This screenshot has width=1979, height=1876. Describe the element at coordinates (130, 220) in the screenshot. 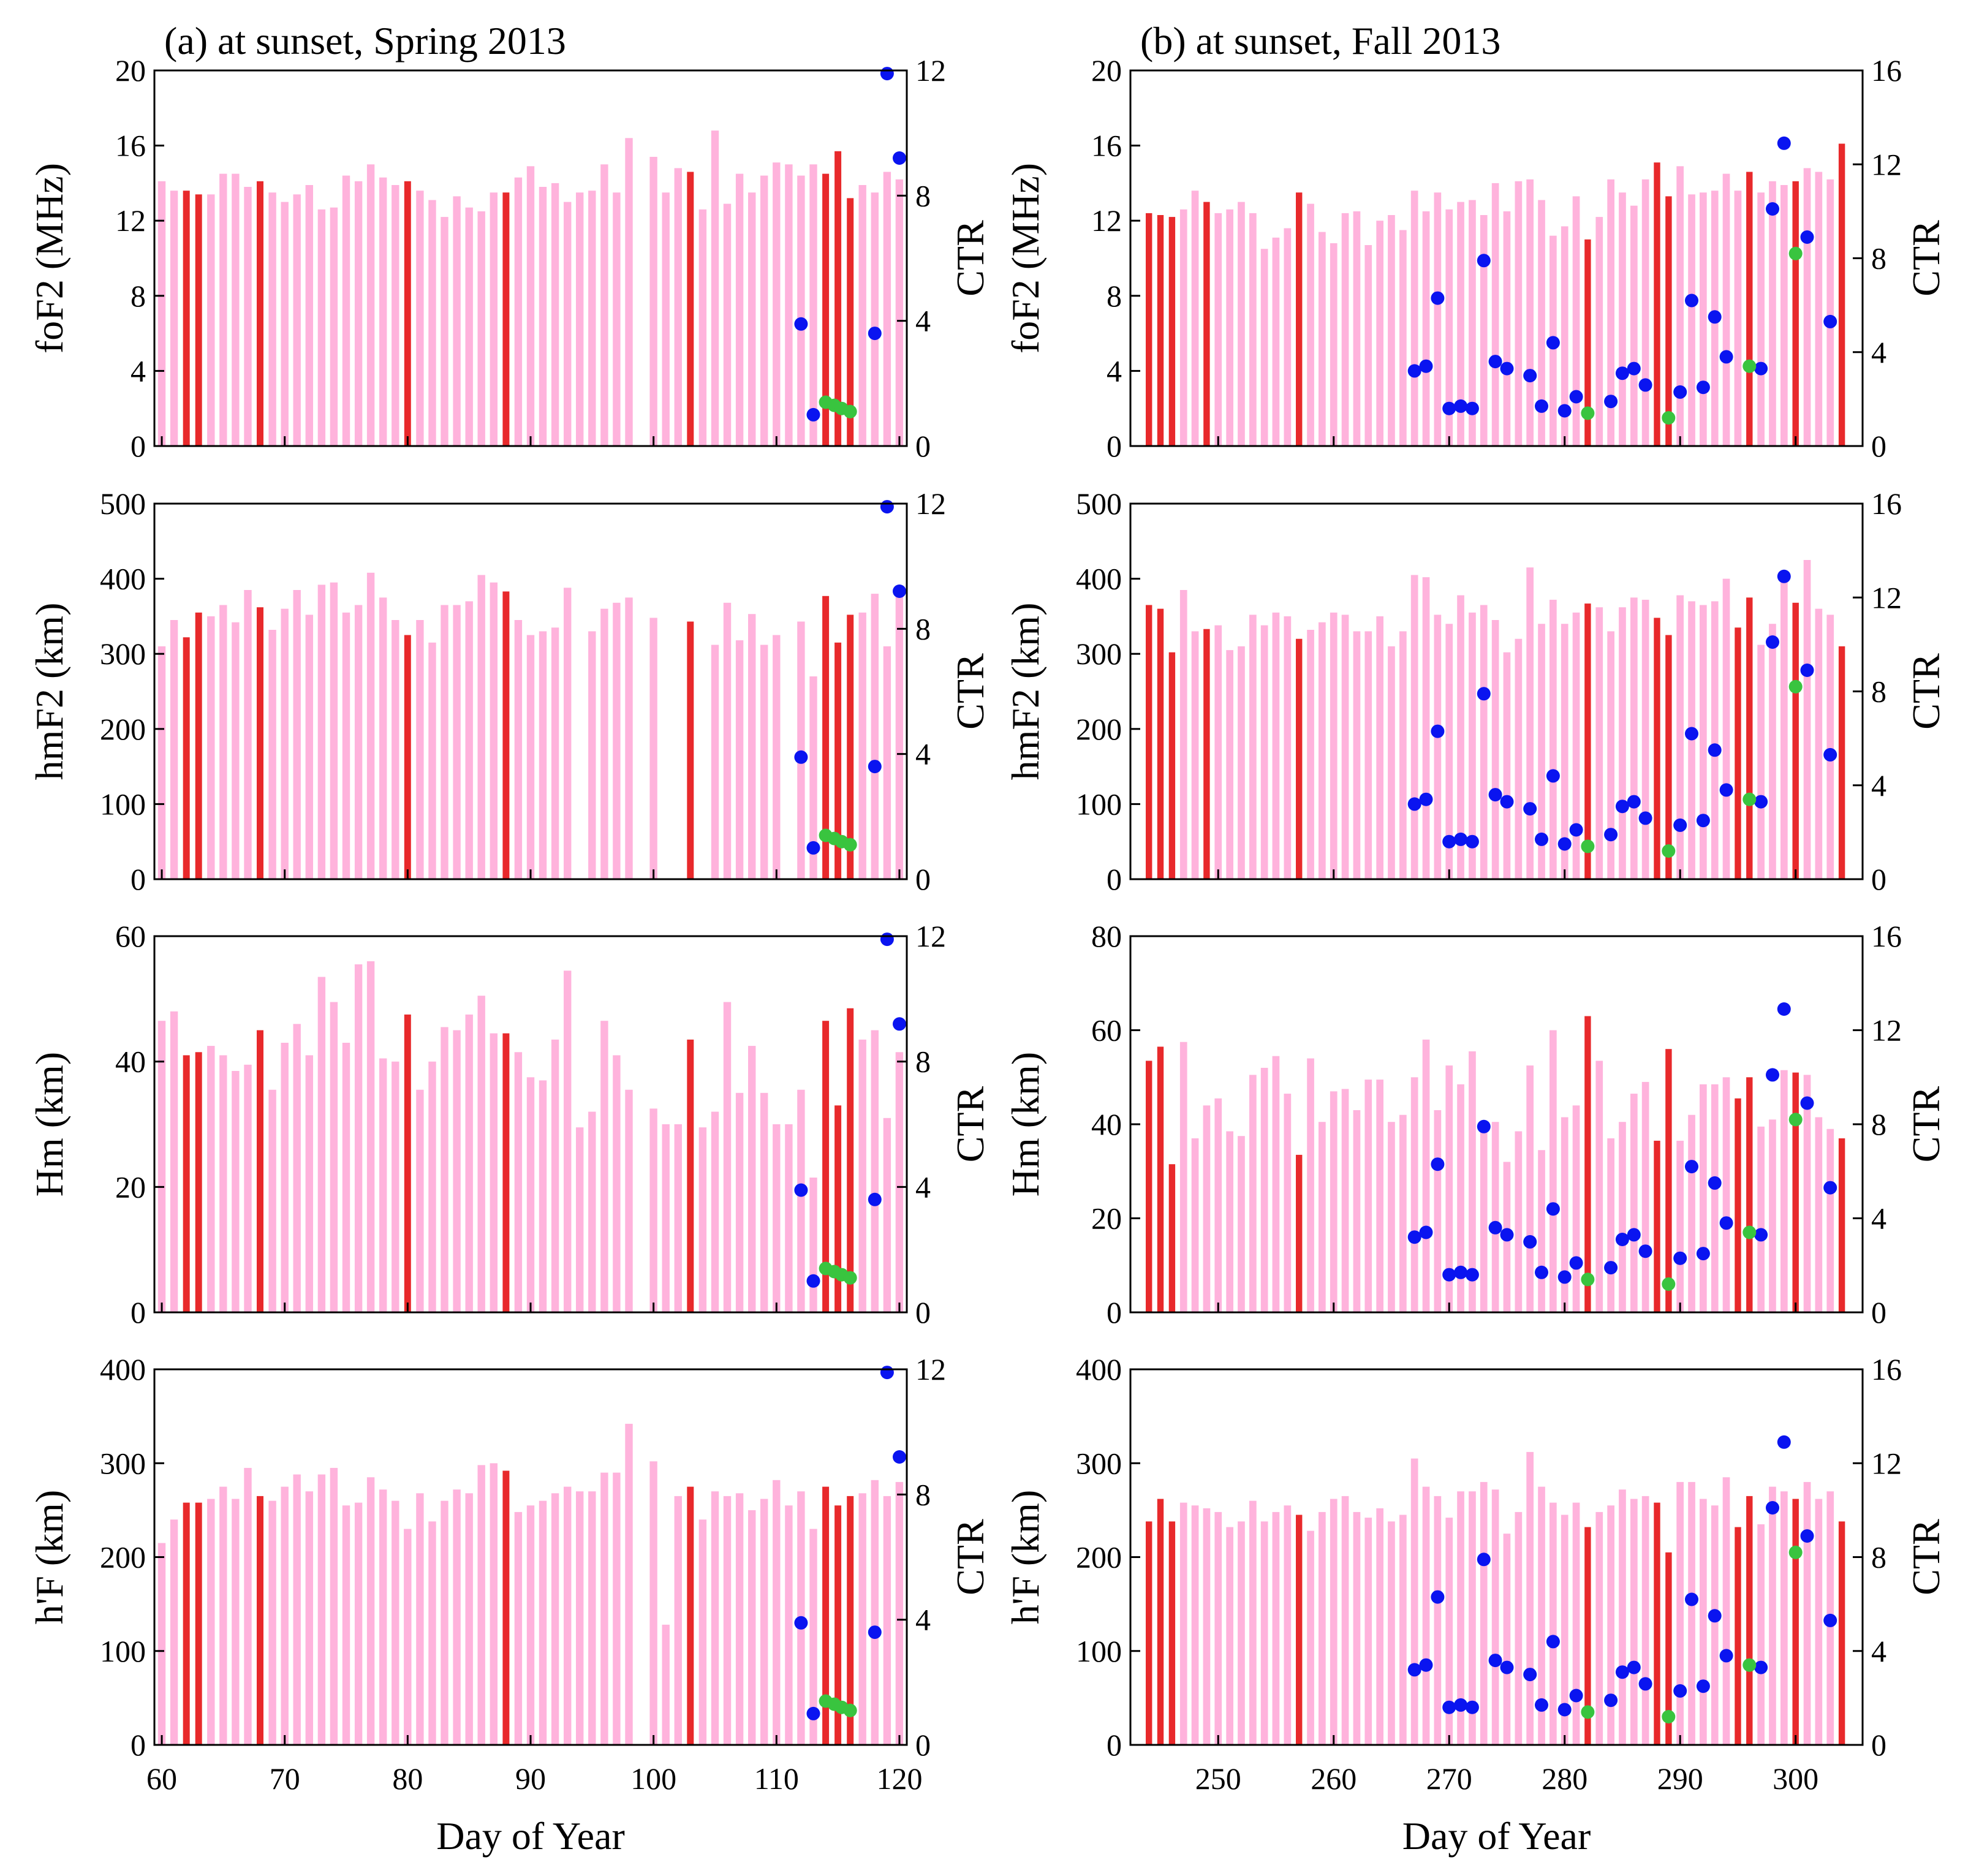

I see `y-tick-label: 12` at that location.